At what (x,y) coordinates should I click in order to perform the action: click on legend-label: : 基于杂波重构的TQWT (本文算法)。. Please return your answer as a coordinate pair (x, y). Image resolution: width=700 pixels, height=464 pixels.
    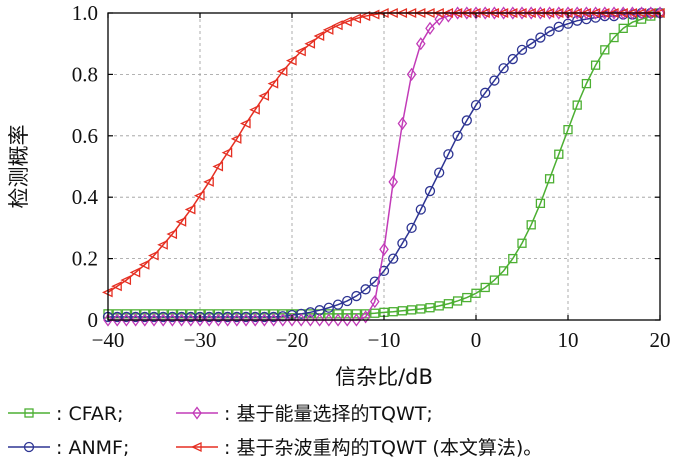
    Looking at the image, I should click on (383, 448).